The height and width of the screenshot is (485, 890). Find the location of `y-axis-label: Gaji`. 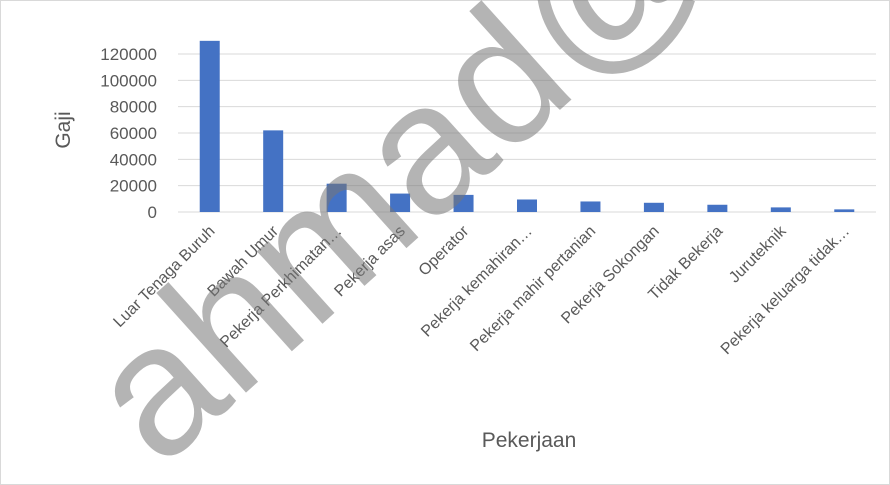

y-axis-label: Gaji is located at coordinates (63, 129).